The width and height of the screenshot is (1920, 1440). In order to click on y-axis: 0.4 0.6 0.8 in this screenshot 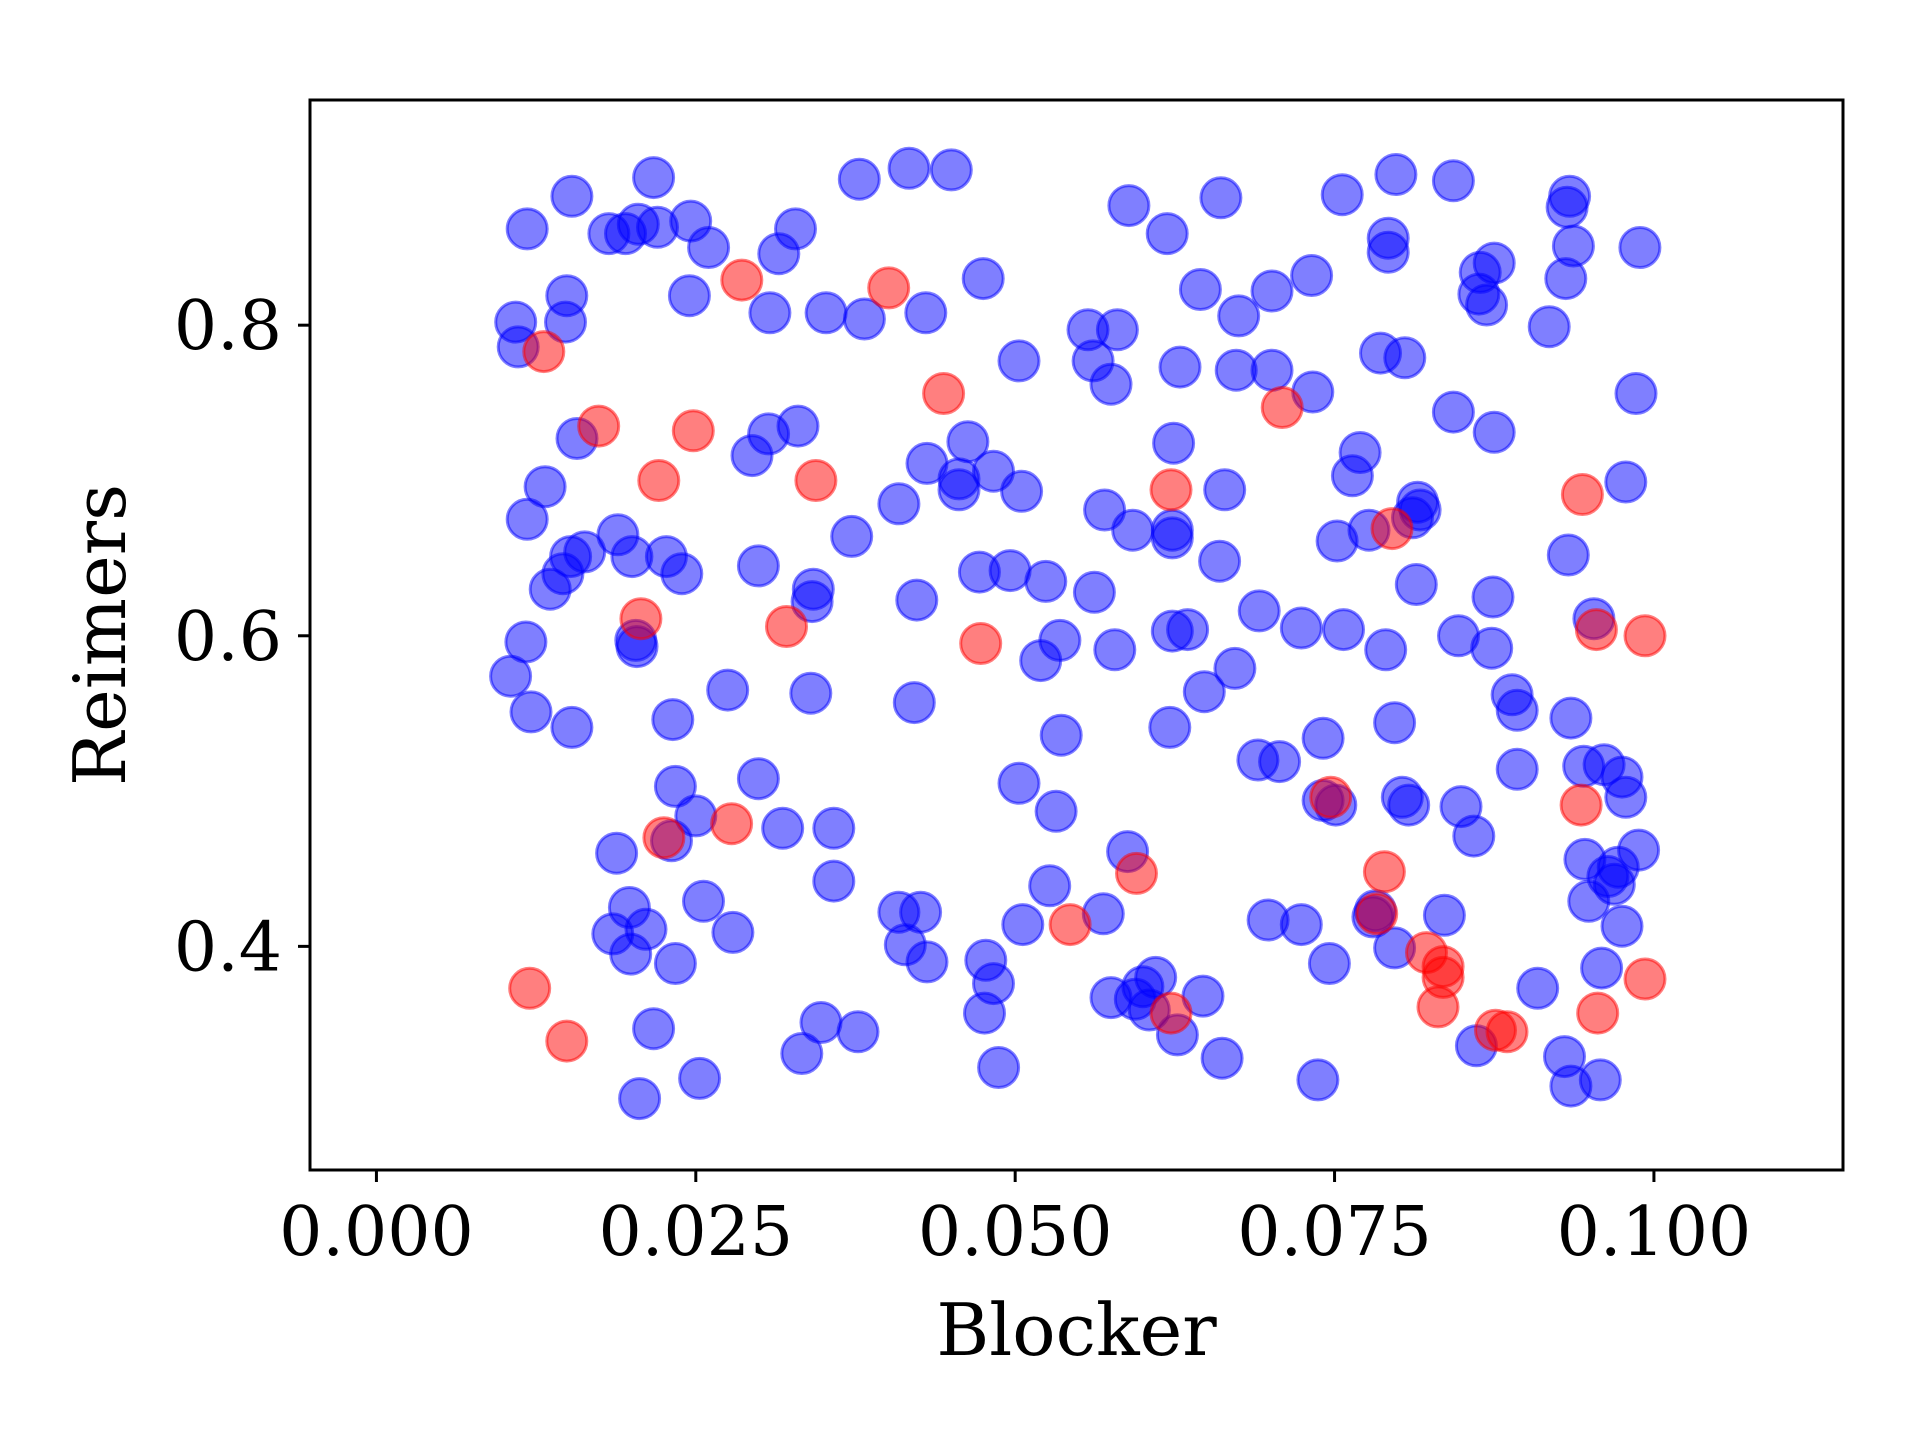, I will do `click(242, 637)`.